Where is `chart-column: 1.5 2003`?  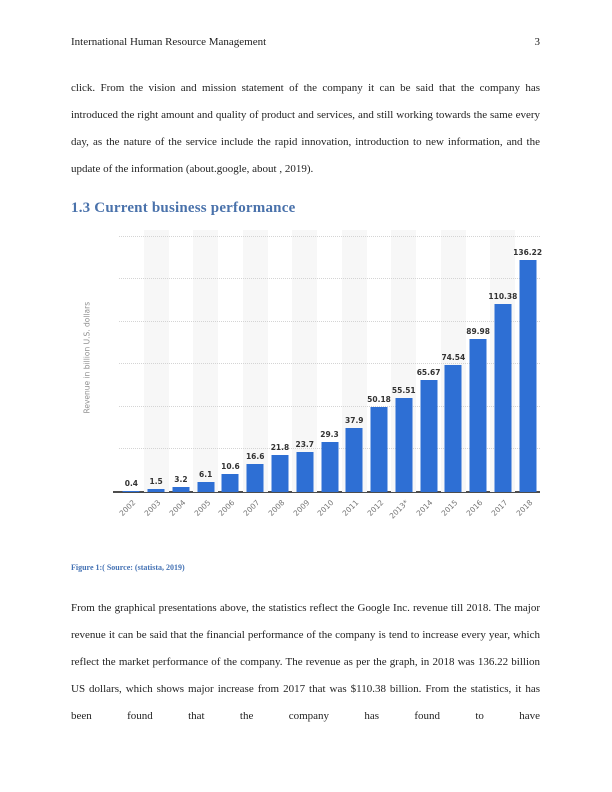
chart-column: 1.5 2003 is located at coordinates (156, 374).